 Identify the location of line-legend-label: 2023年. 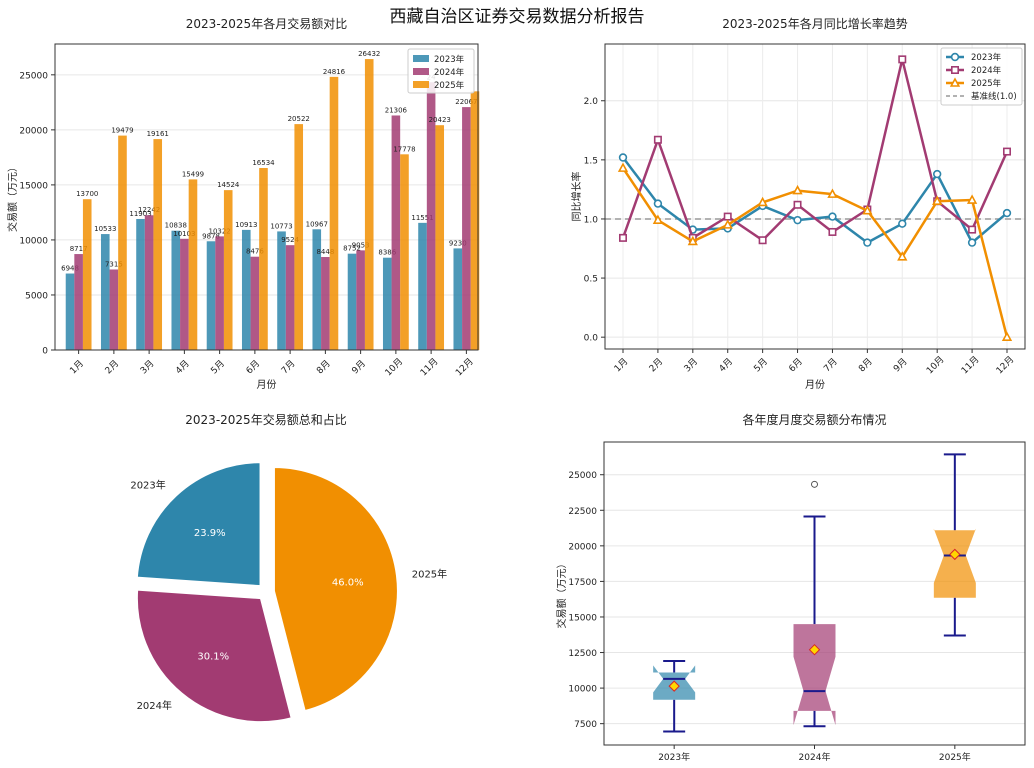
(986, 57).